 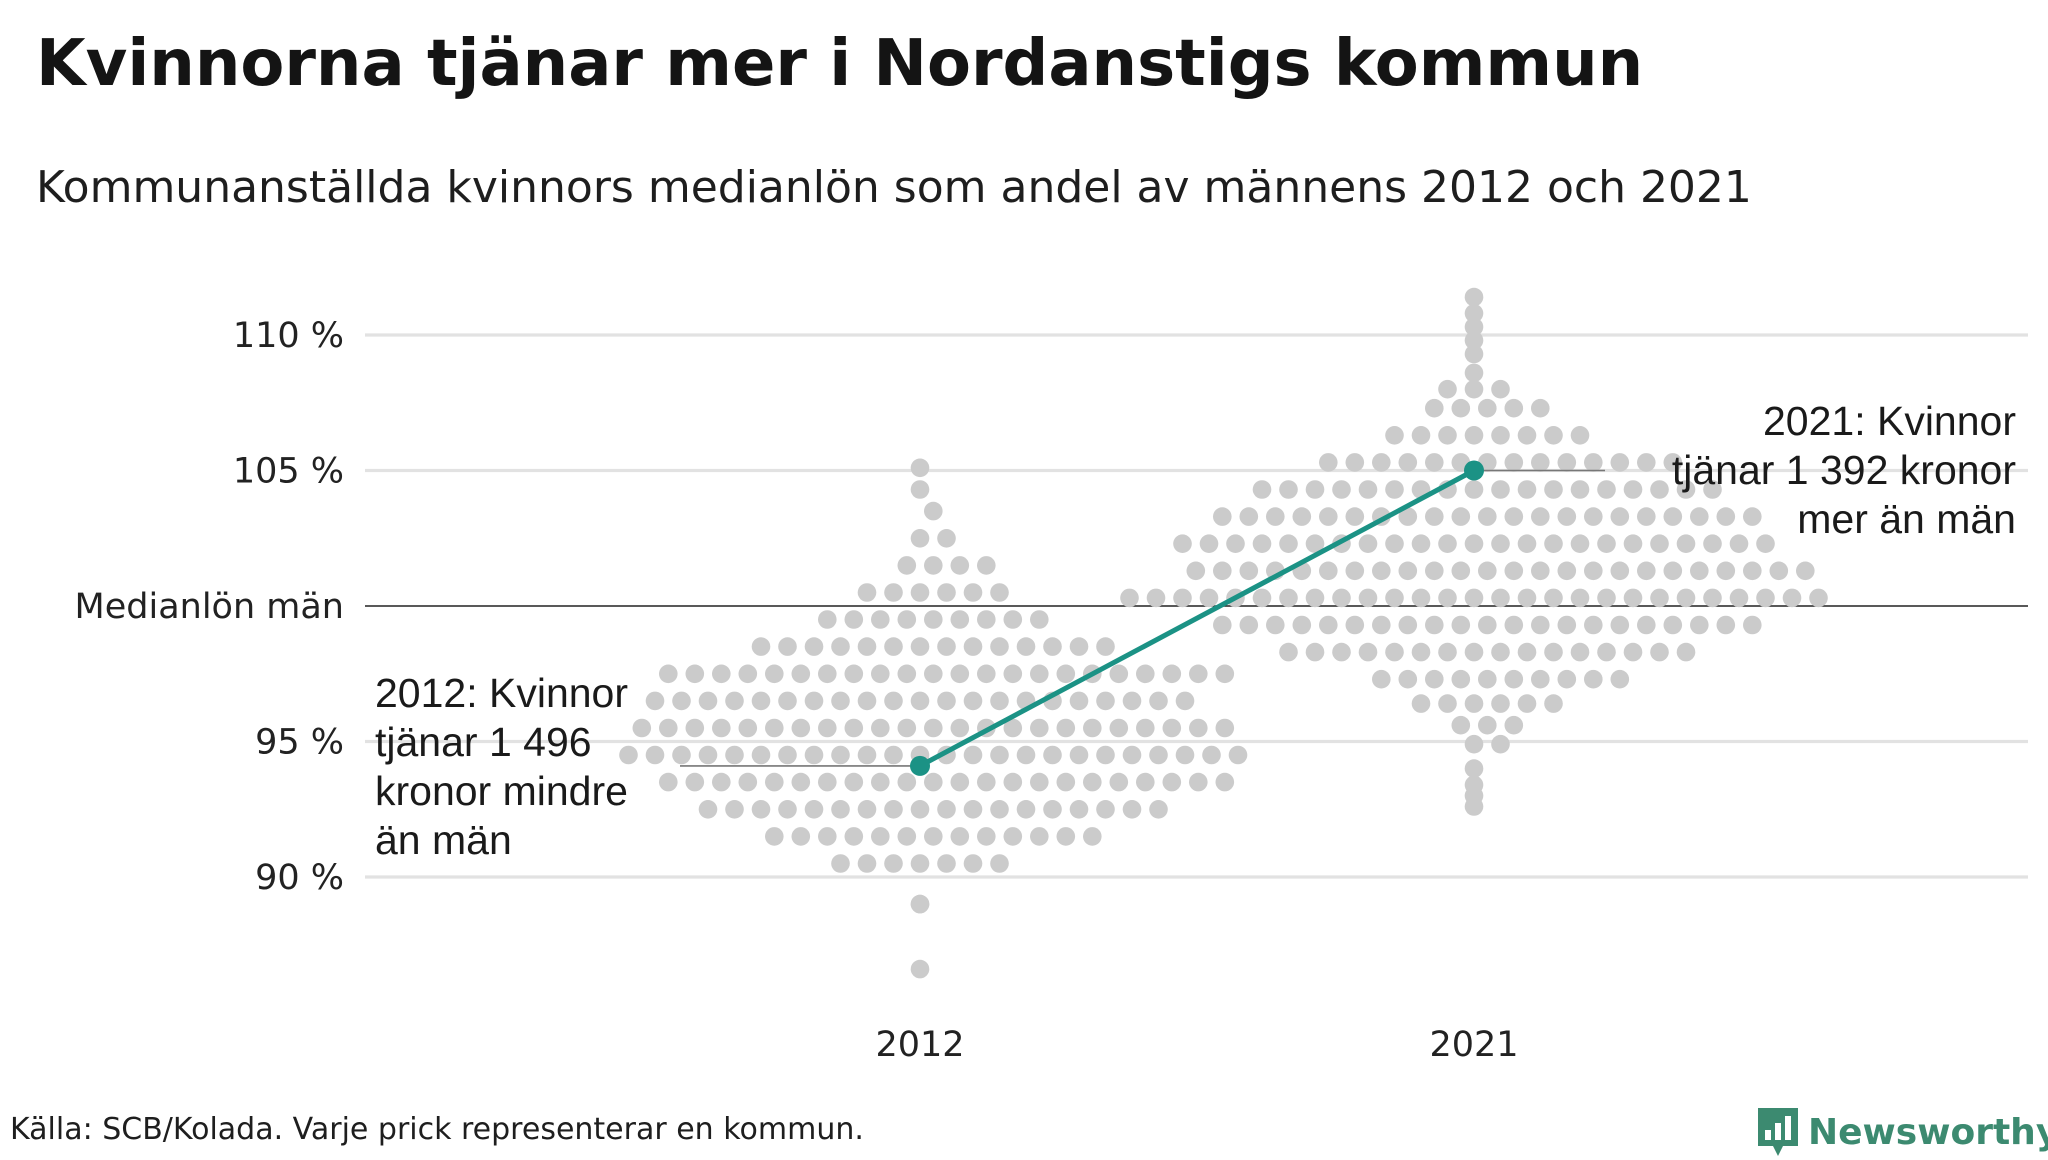 I want to click on reference-line-label: Medianlön män, so click(x=209, y=607).